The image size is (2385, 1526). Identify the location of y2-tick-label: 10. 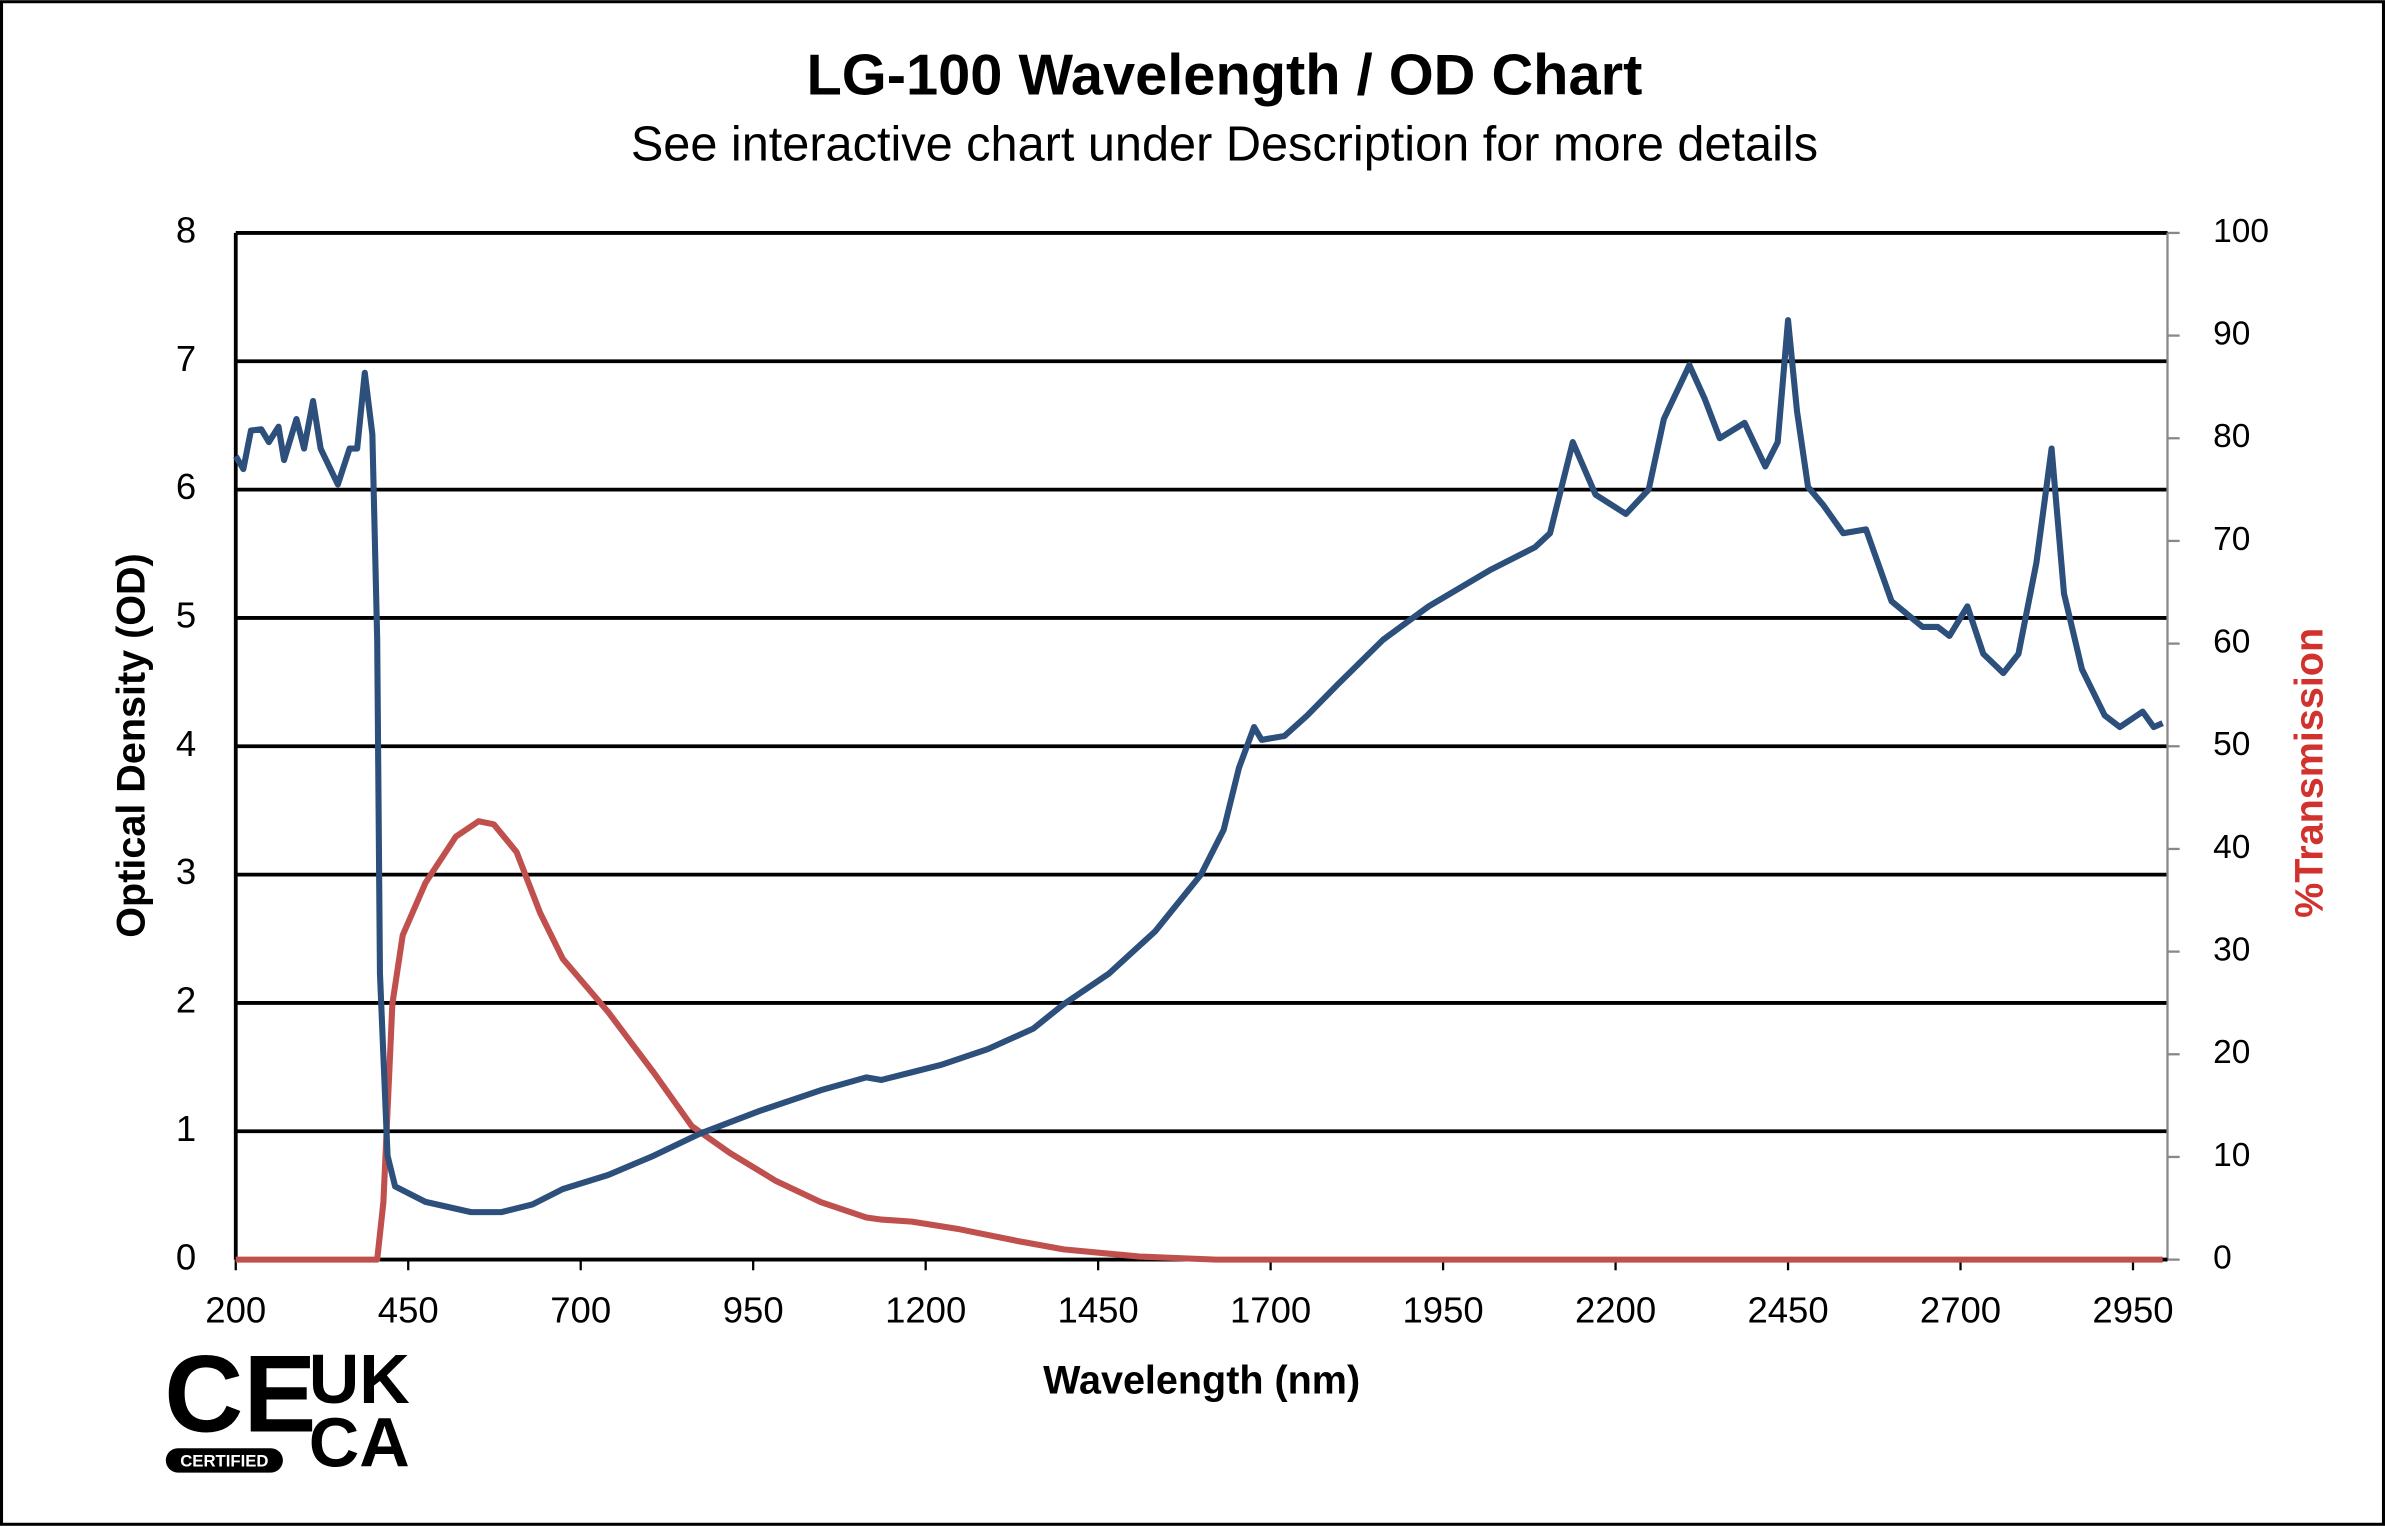
(2231, 1155).